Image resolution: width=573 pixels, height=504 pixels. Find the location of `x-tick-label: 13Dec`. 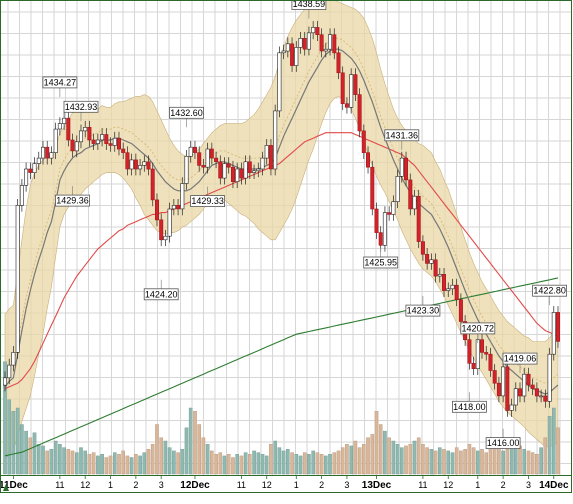

x-tick-label: 13Dec is located at coordinates (377, 485).